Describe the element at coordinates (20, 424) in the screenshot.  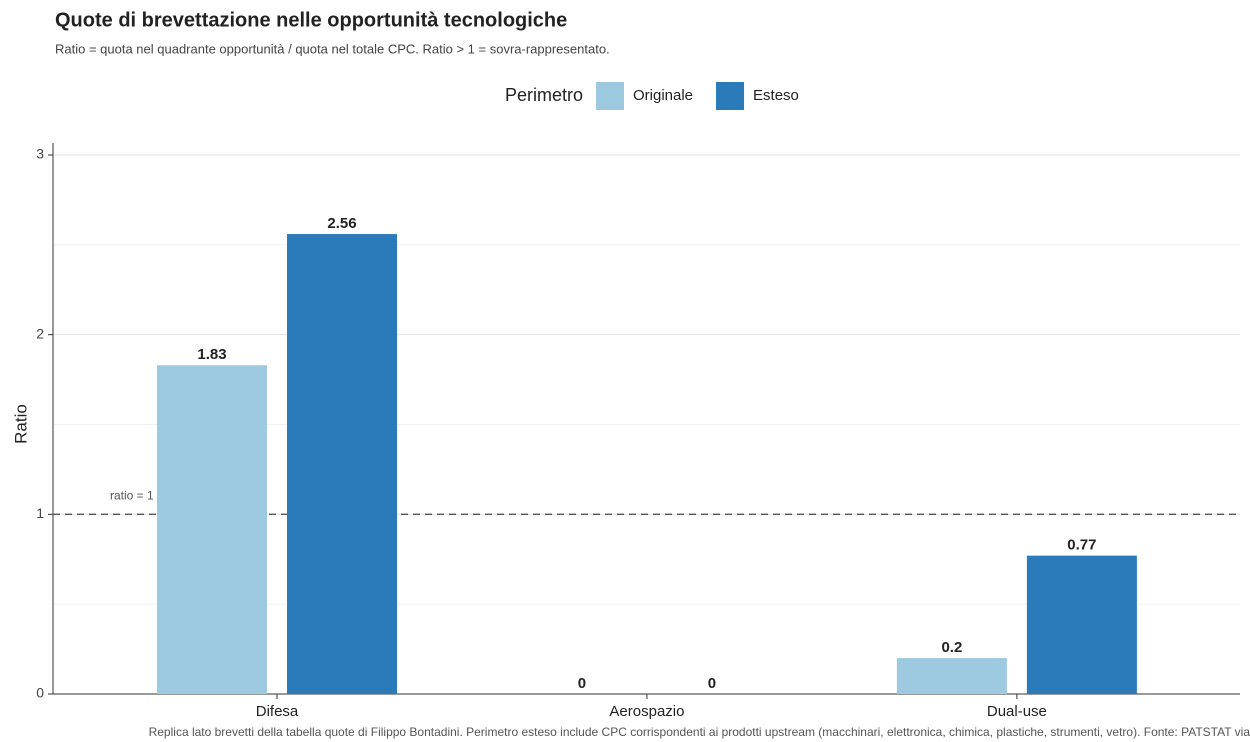
I see `y-axis-title: Ratio` at that location.